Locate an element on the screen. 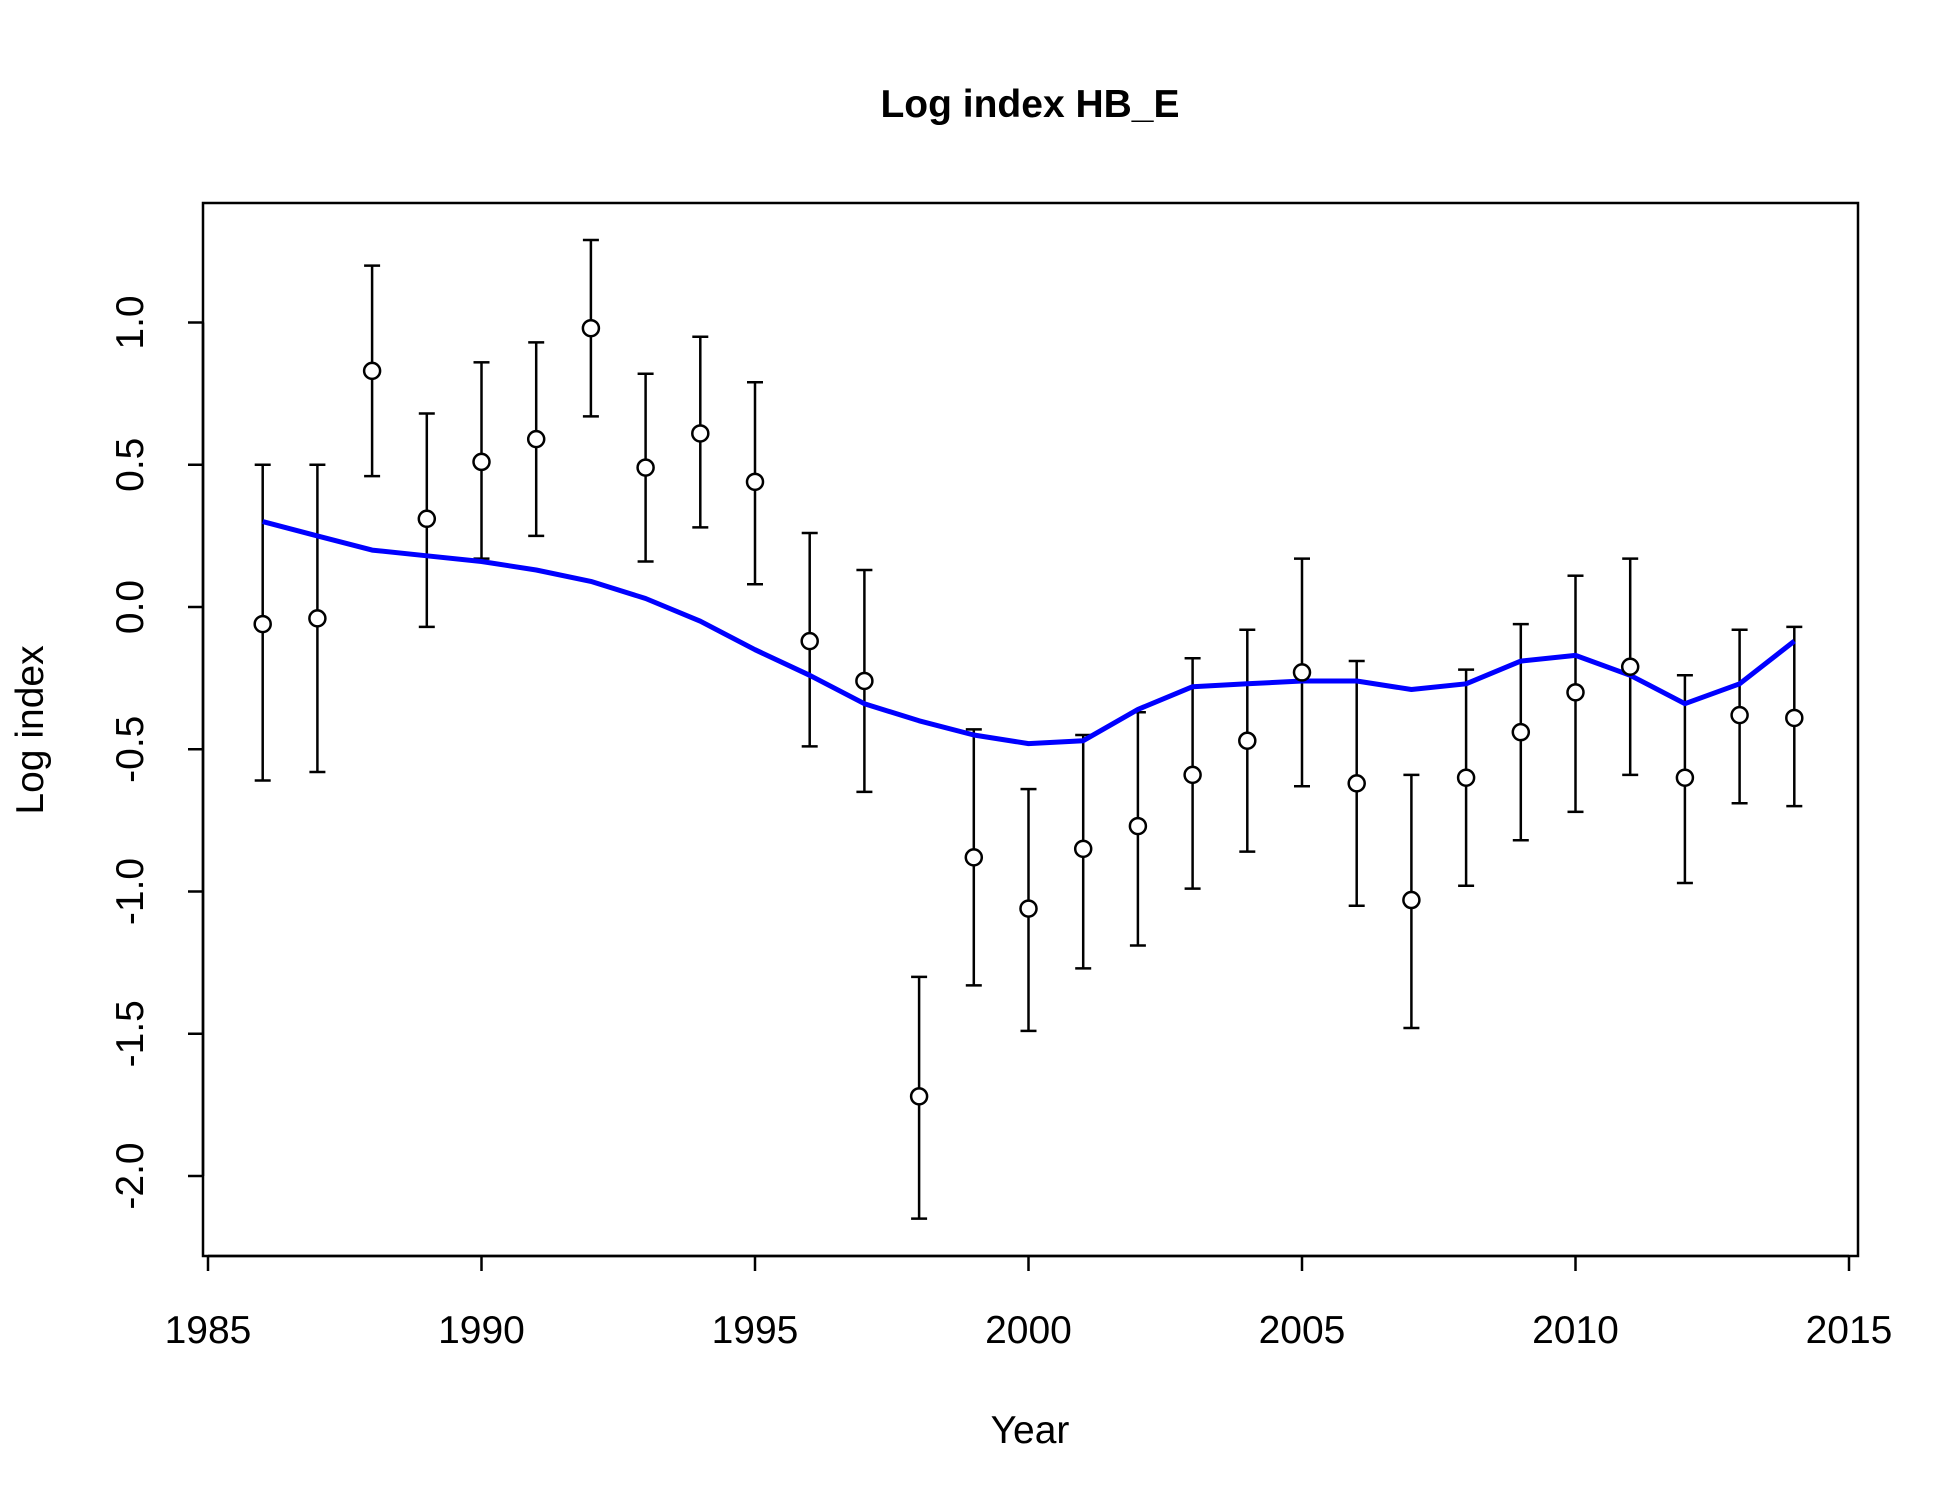 This screenshot has height=1500, width=1950. chart-title: Log index HB_E is located at coordinates (1029, 104).